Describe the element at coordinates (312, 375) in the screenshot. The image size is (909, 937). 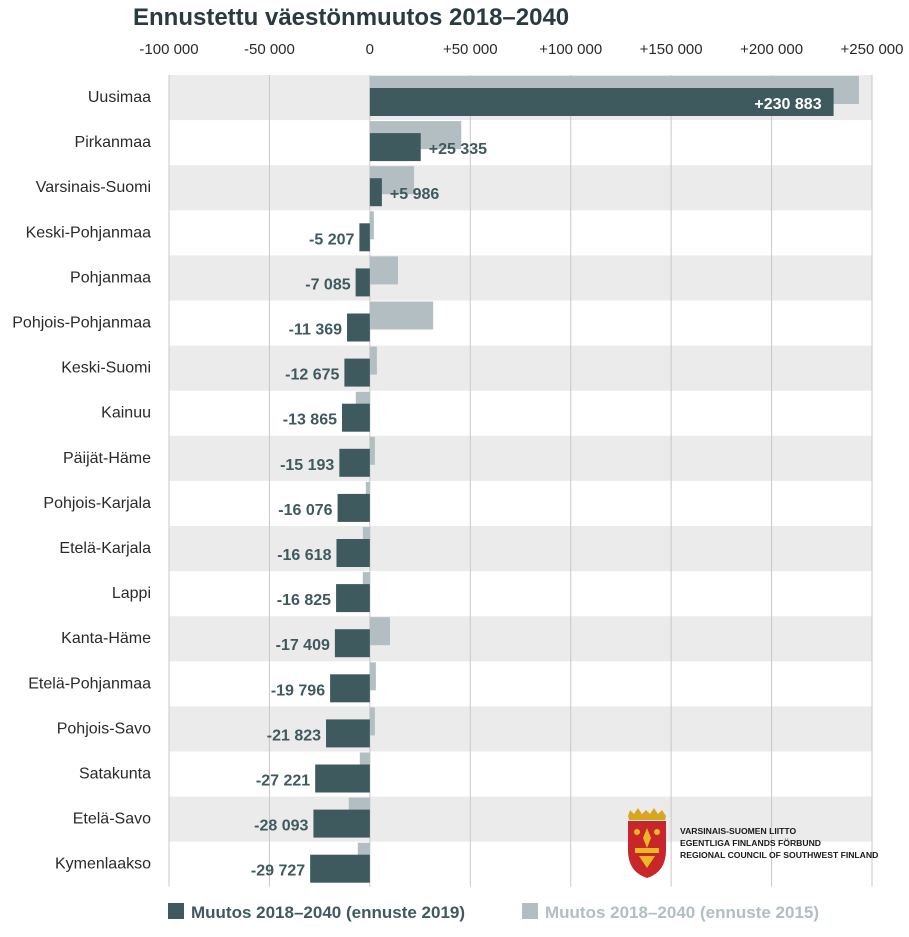
I see `value-label: -12 675` at that location.